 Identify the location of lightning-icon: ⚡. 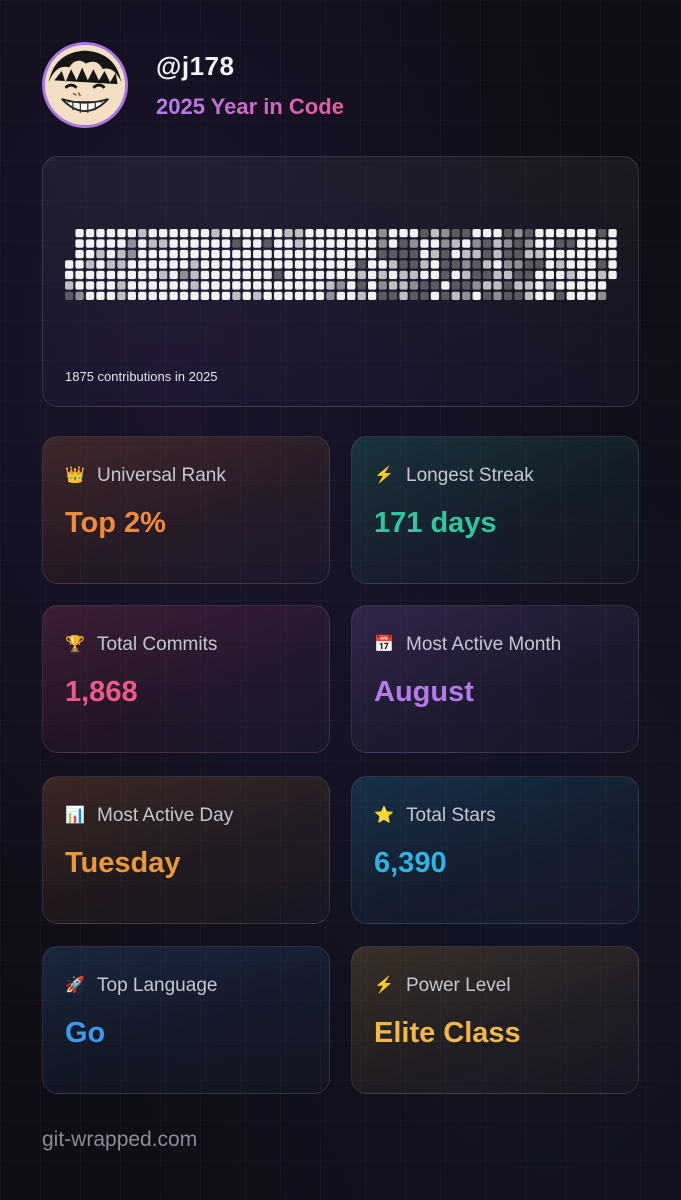
(384, 985).